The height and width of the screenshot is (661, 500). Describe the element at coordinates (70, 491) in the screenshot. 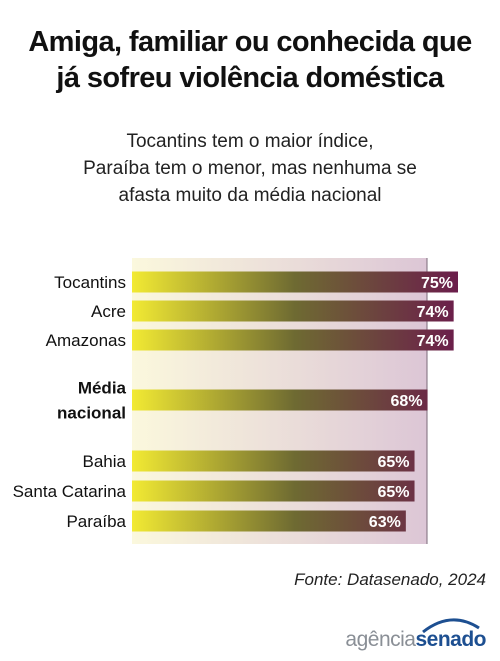

I see `category-label-5: Santa Catarina` at that location.